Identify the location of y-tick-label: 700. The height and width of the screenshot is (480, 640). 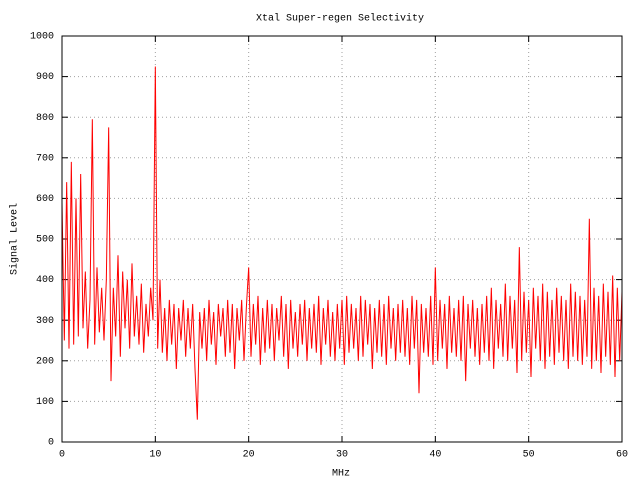
(45, 158).